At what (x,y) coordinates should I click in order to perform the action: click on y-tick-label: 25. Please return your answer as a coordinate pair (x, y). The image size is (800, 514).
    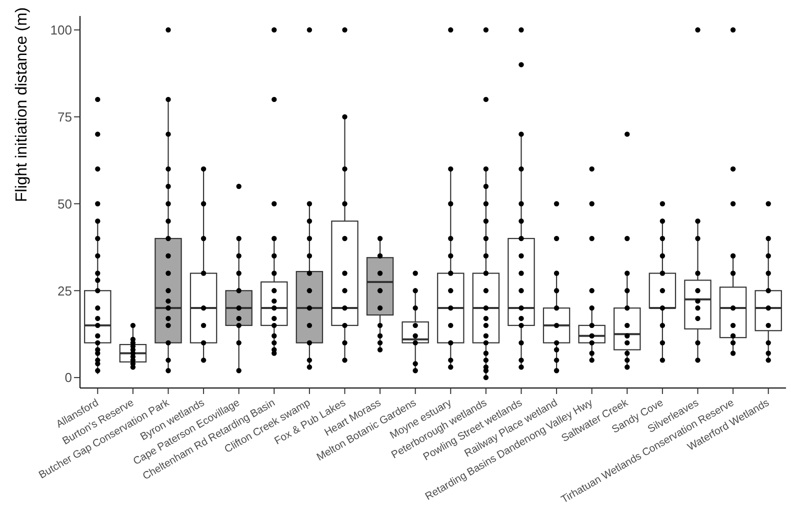
    Looking at the image, I should click on (65, 290).